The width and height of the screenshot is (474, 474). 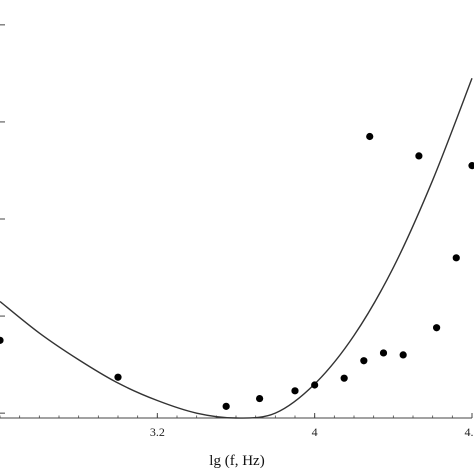 I want to click on x-tick-label: 4, so click(x=315, y=432).